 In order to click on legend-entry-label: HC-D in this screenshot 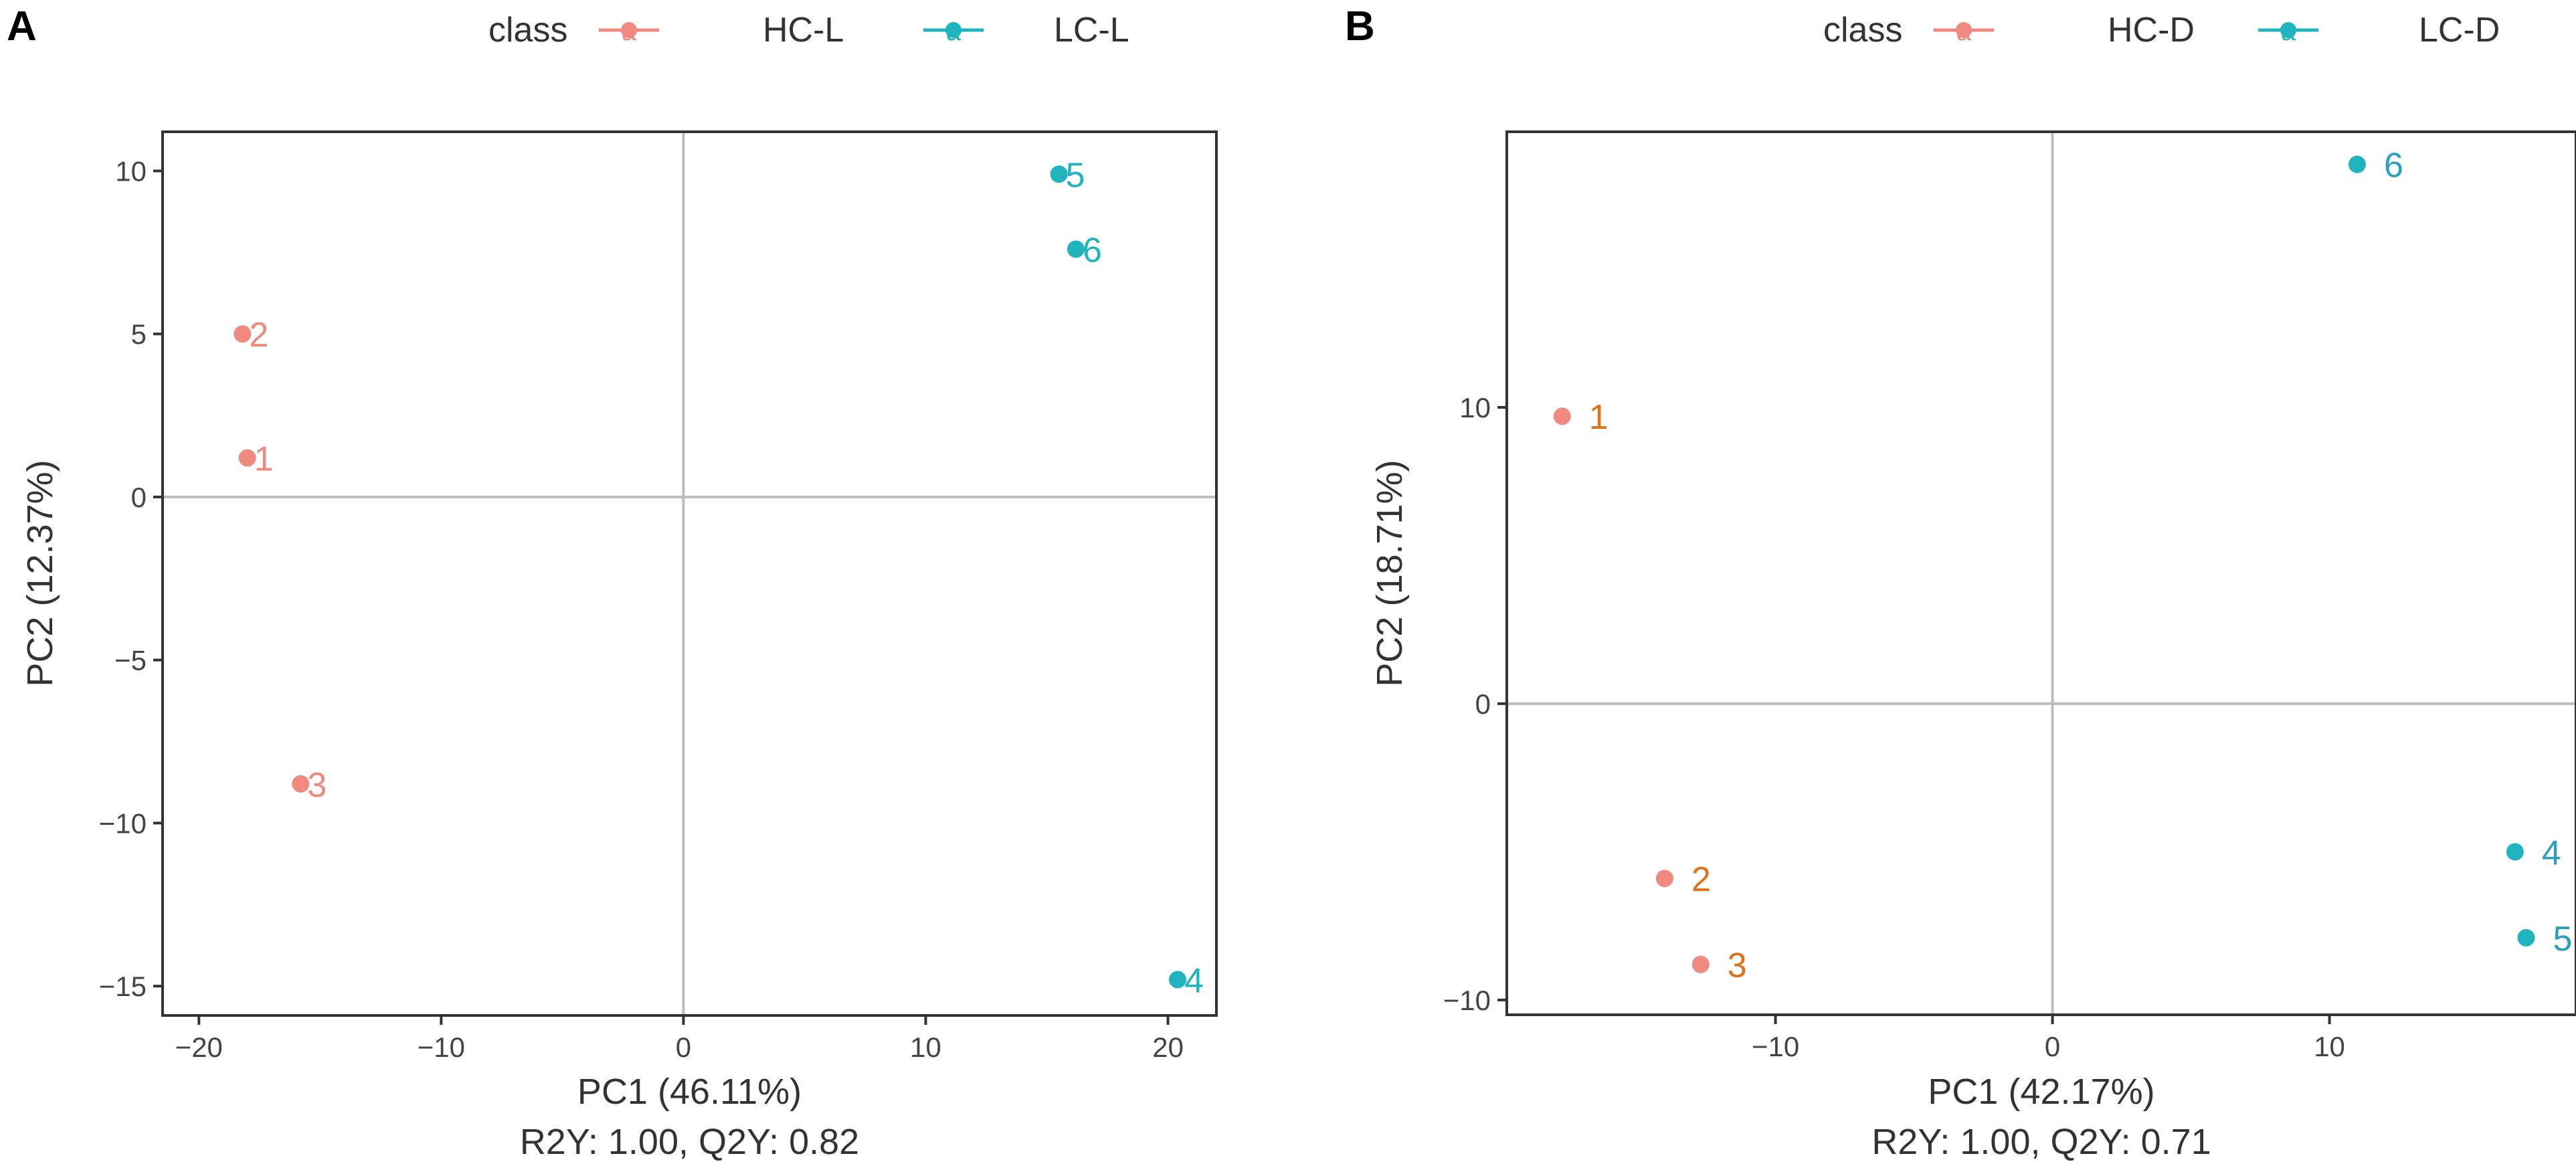, I will do `click(2151, 30)`.